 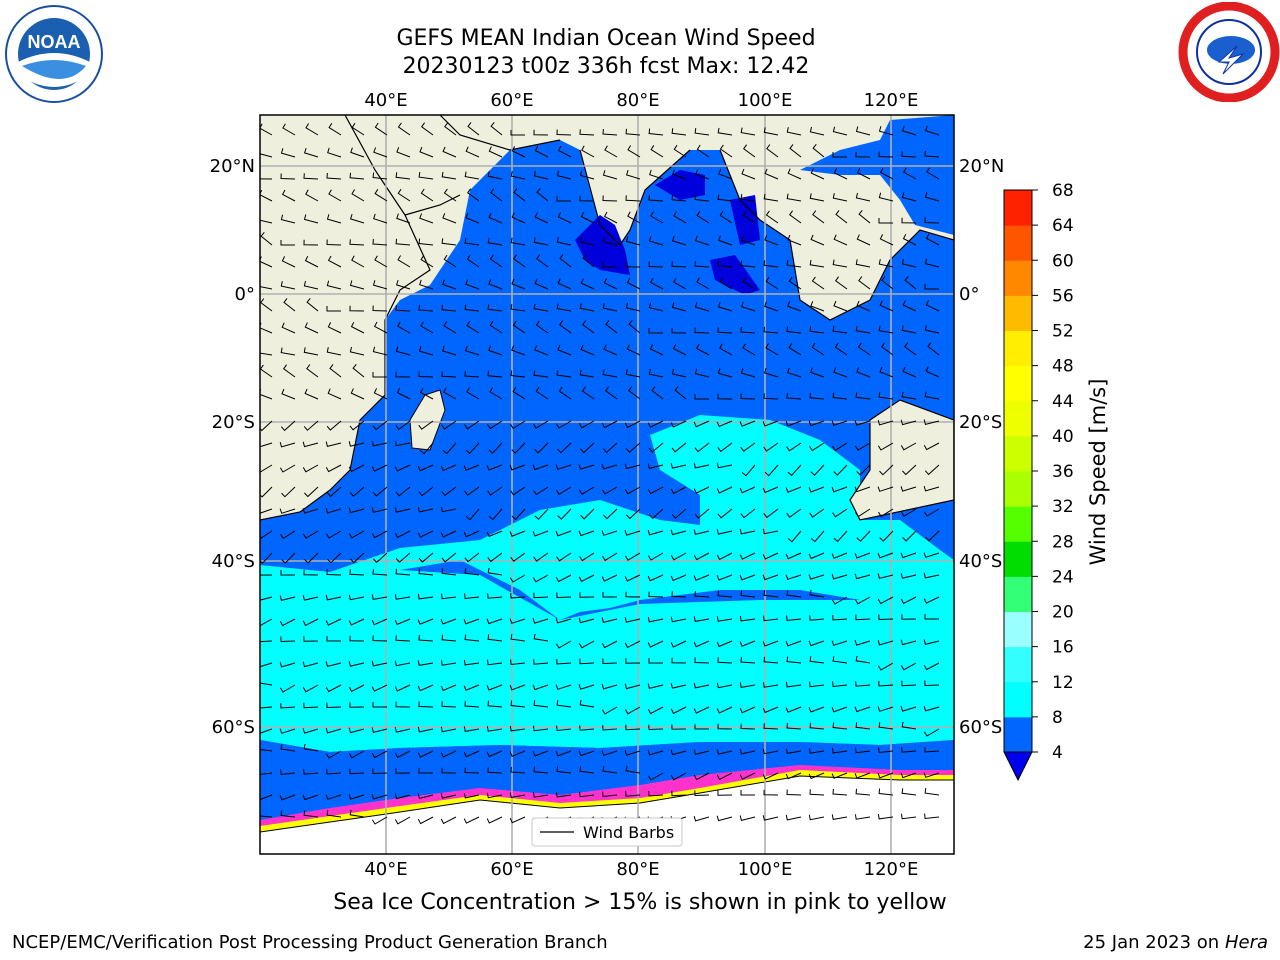 I want to click on chart-title: GEFS MEAN Indian Ocean Wind Speed, so click(x=606, y=38).